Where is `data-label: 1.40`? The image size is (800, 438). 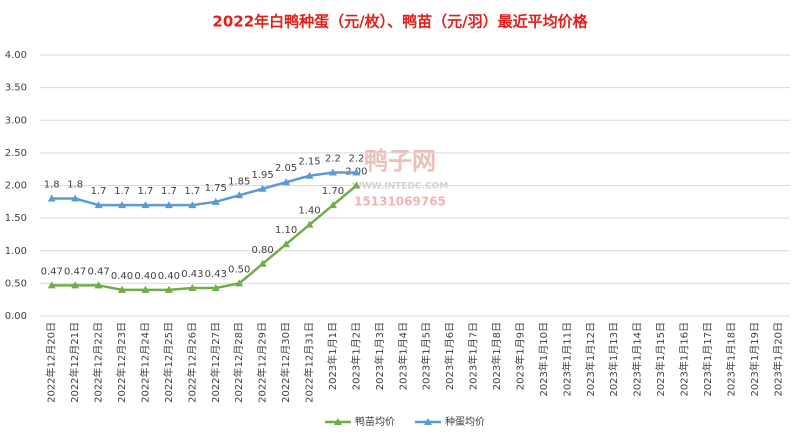 data-label: 1.40 is located at coordinates (309, 211).